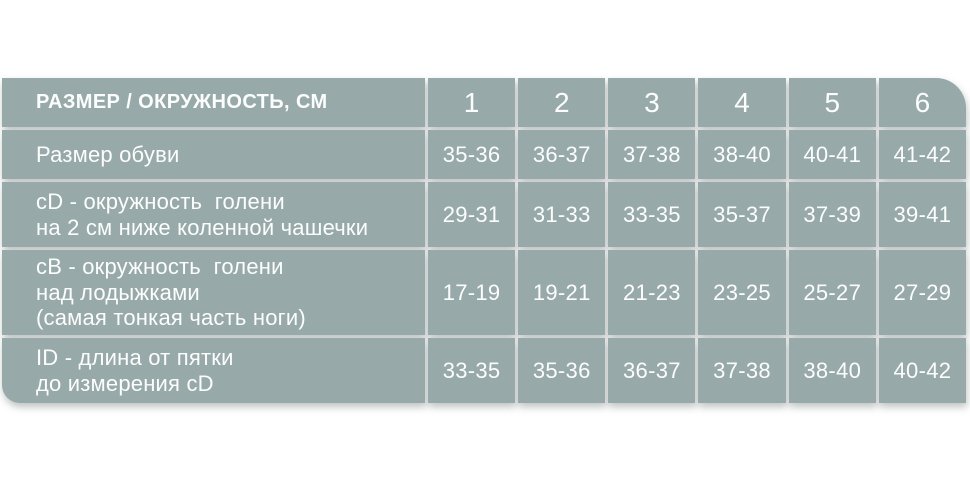  Describe the element at coordinates (922, 154) in the screenshot. I see `cell-value: 41-42` at that location.